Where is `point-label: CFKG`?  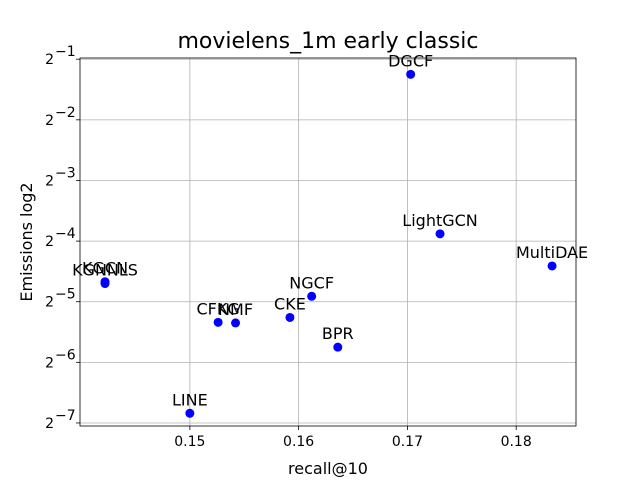 point-label: CFKG is located at coordinates (218, 308).